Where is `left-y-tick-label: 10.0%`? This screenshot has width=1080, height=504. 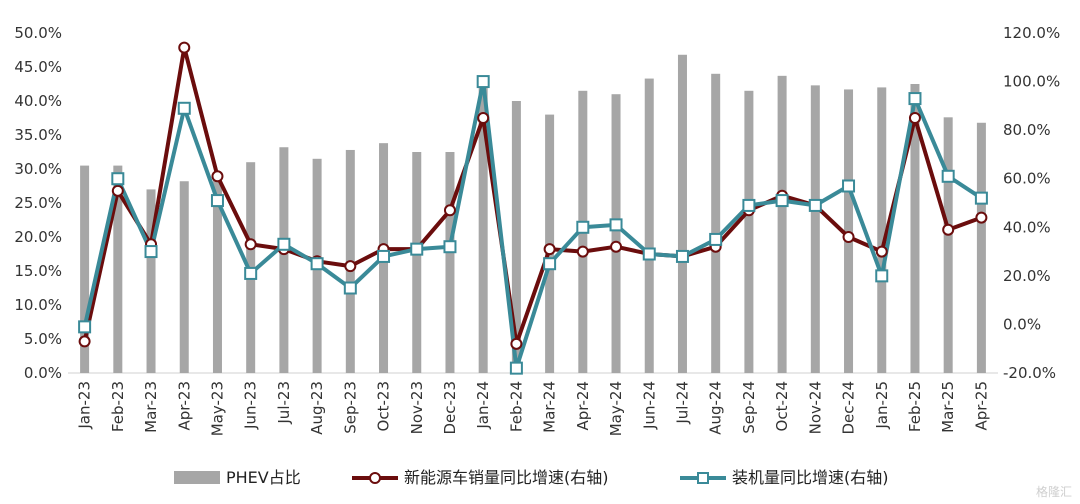 left-y-tick-label: 10.0% is located at coordinates (38, 305).